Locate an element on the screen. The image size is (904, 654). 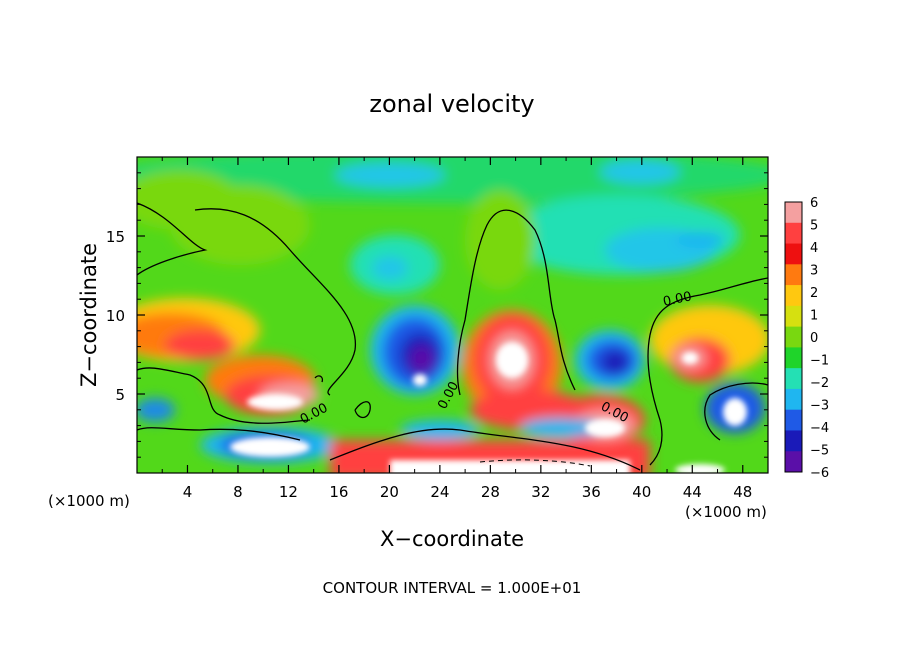
colorbar-label: 3 is located at coordinates (814, 271).